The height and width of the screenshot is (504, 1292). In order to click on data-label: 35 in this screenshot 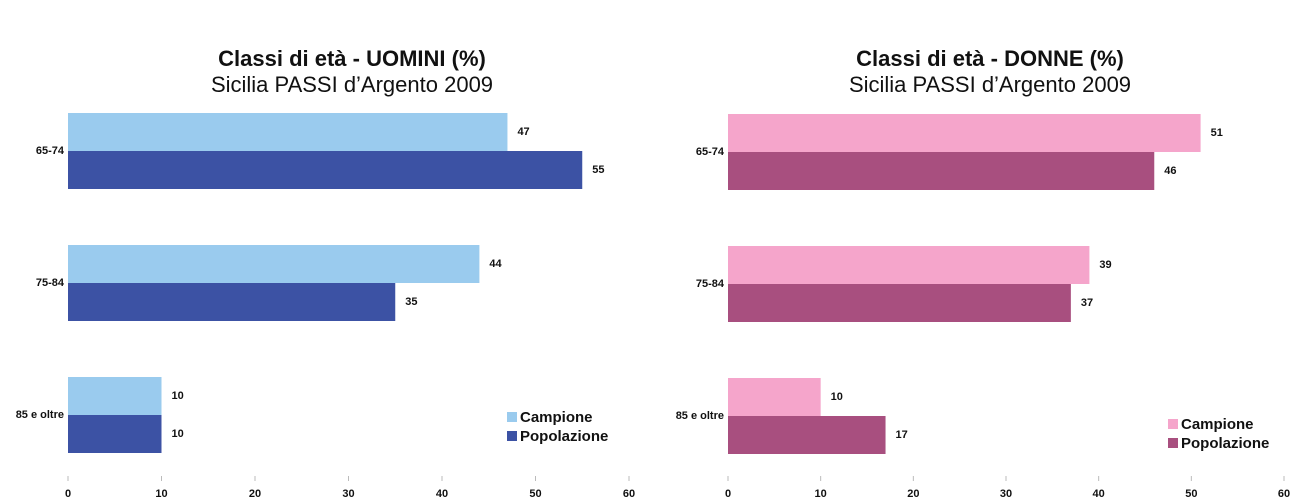, I will do `click(411, 302)`.